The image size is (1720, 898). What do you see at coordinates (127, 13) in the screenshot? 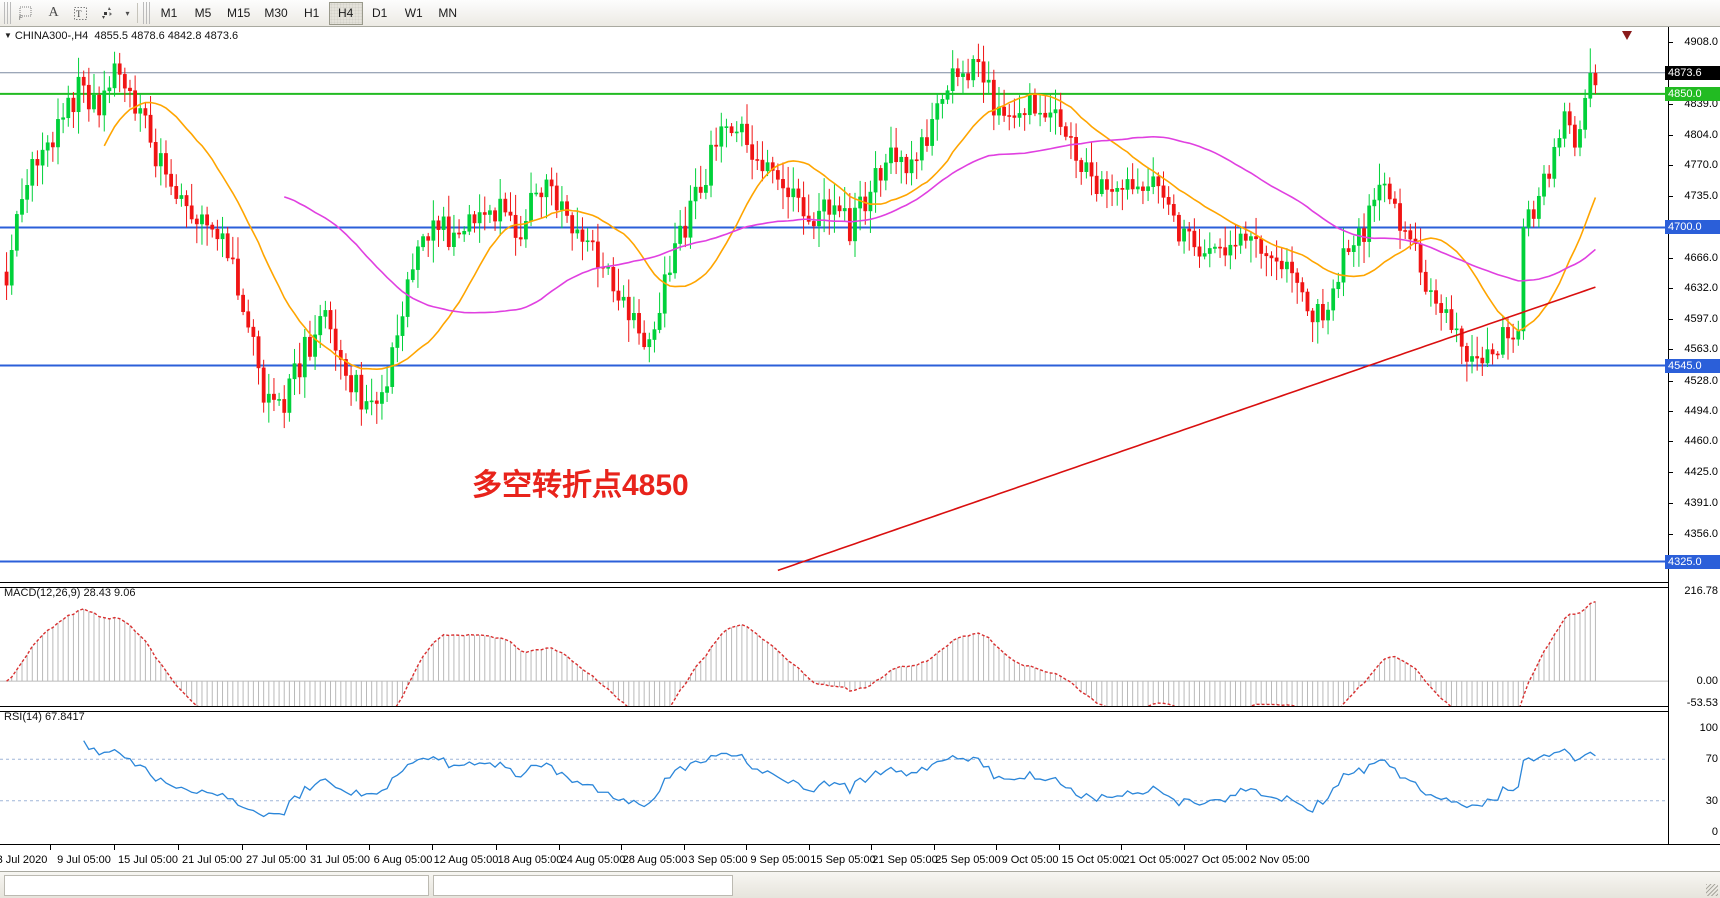
I see `shapes-dropdown-caret-icon: ▾` at bounding box center [127, 13].